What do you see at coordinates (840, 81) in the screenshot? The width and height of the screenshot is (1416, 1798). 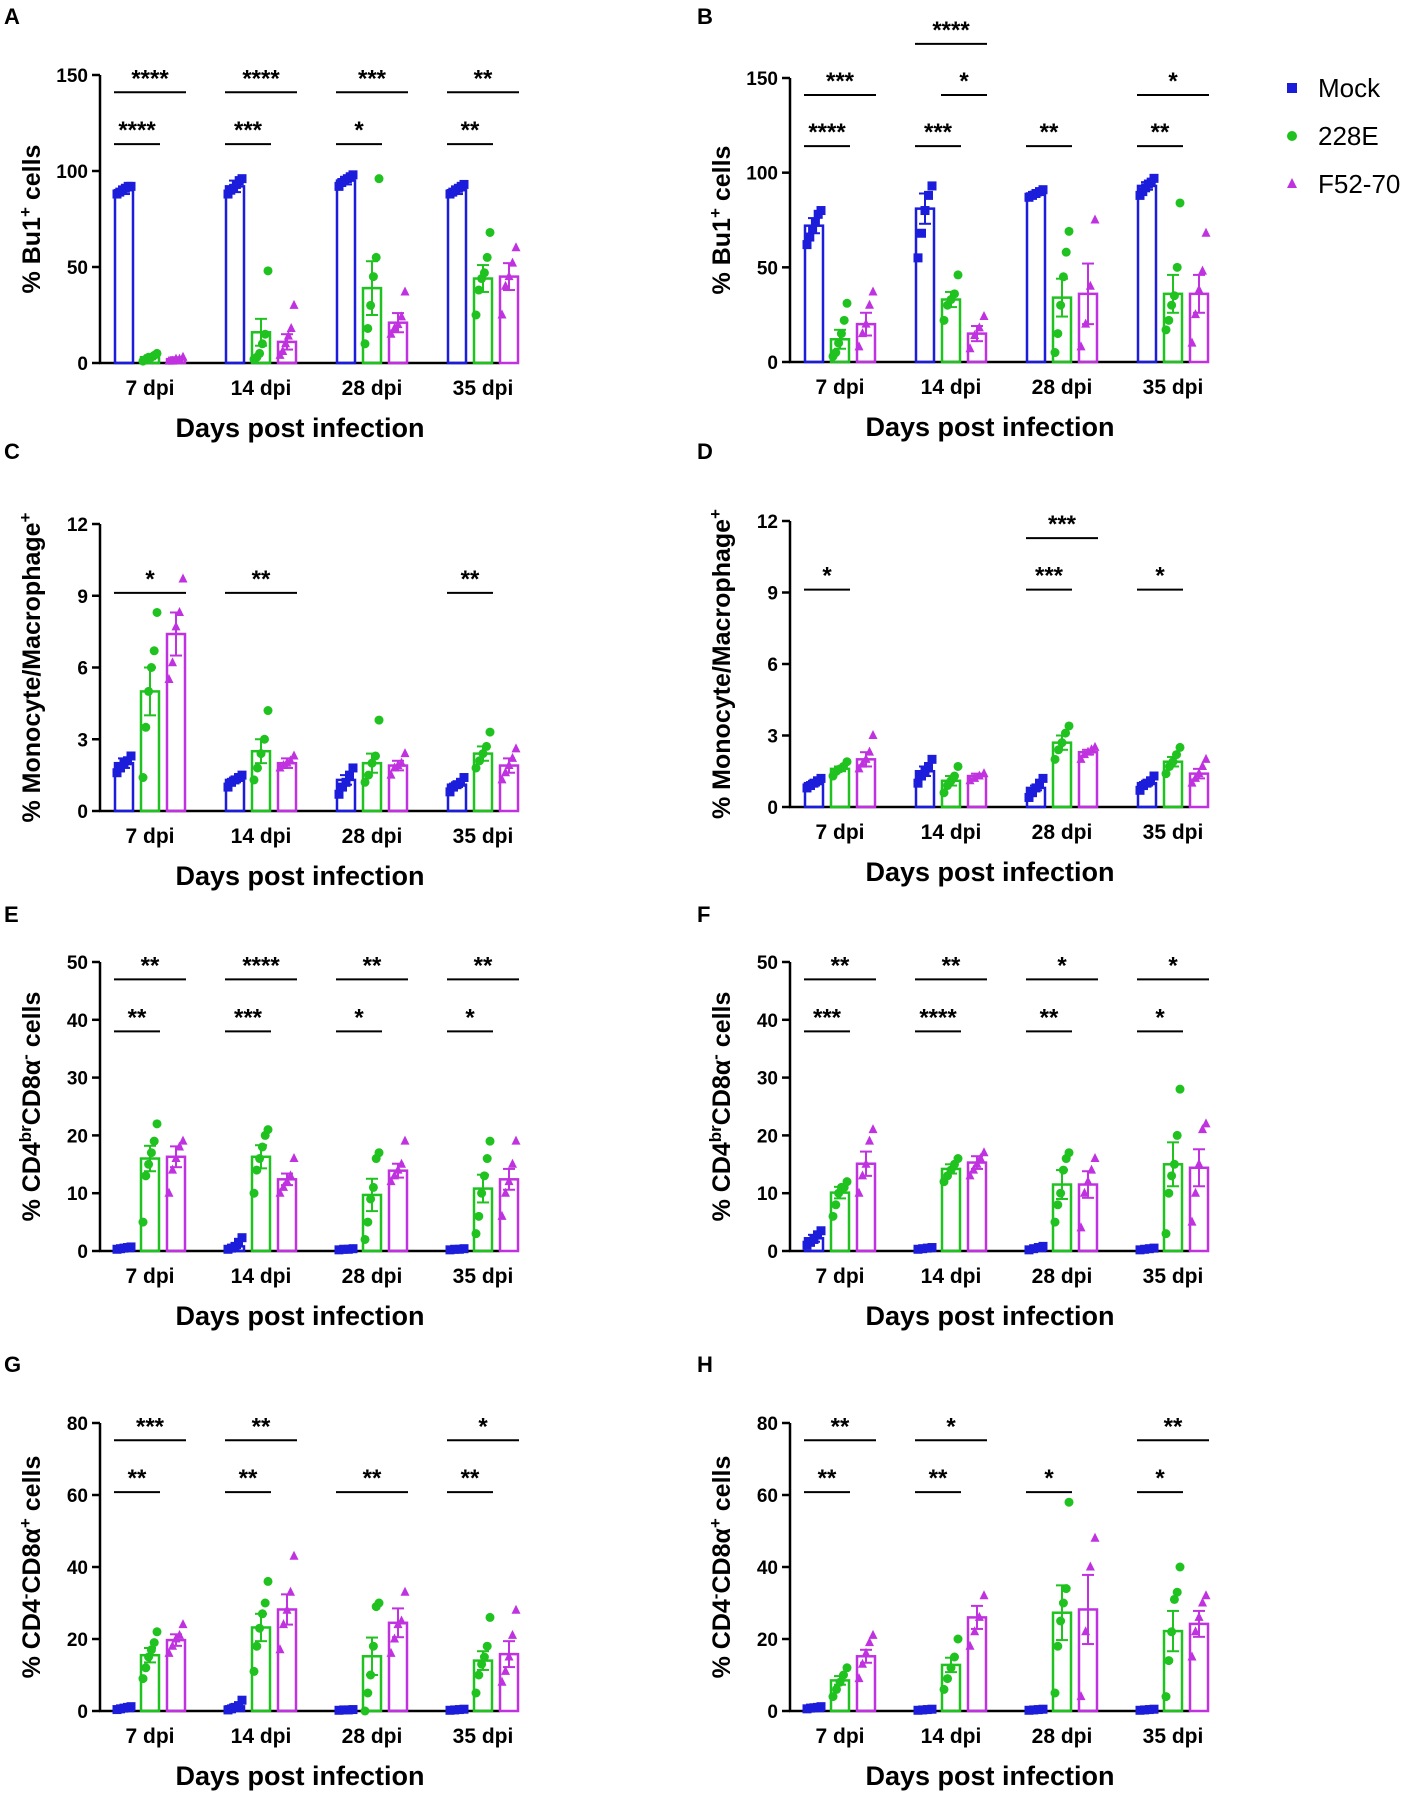 I see `significance-label: ***` at bounding box center [840, 81].